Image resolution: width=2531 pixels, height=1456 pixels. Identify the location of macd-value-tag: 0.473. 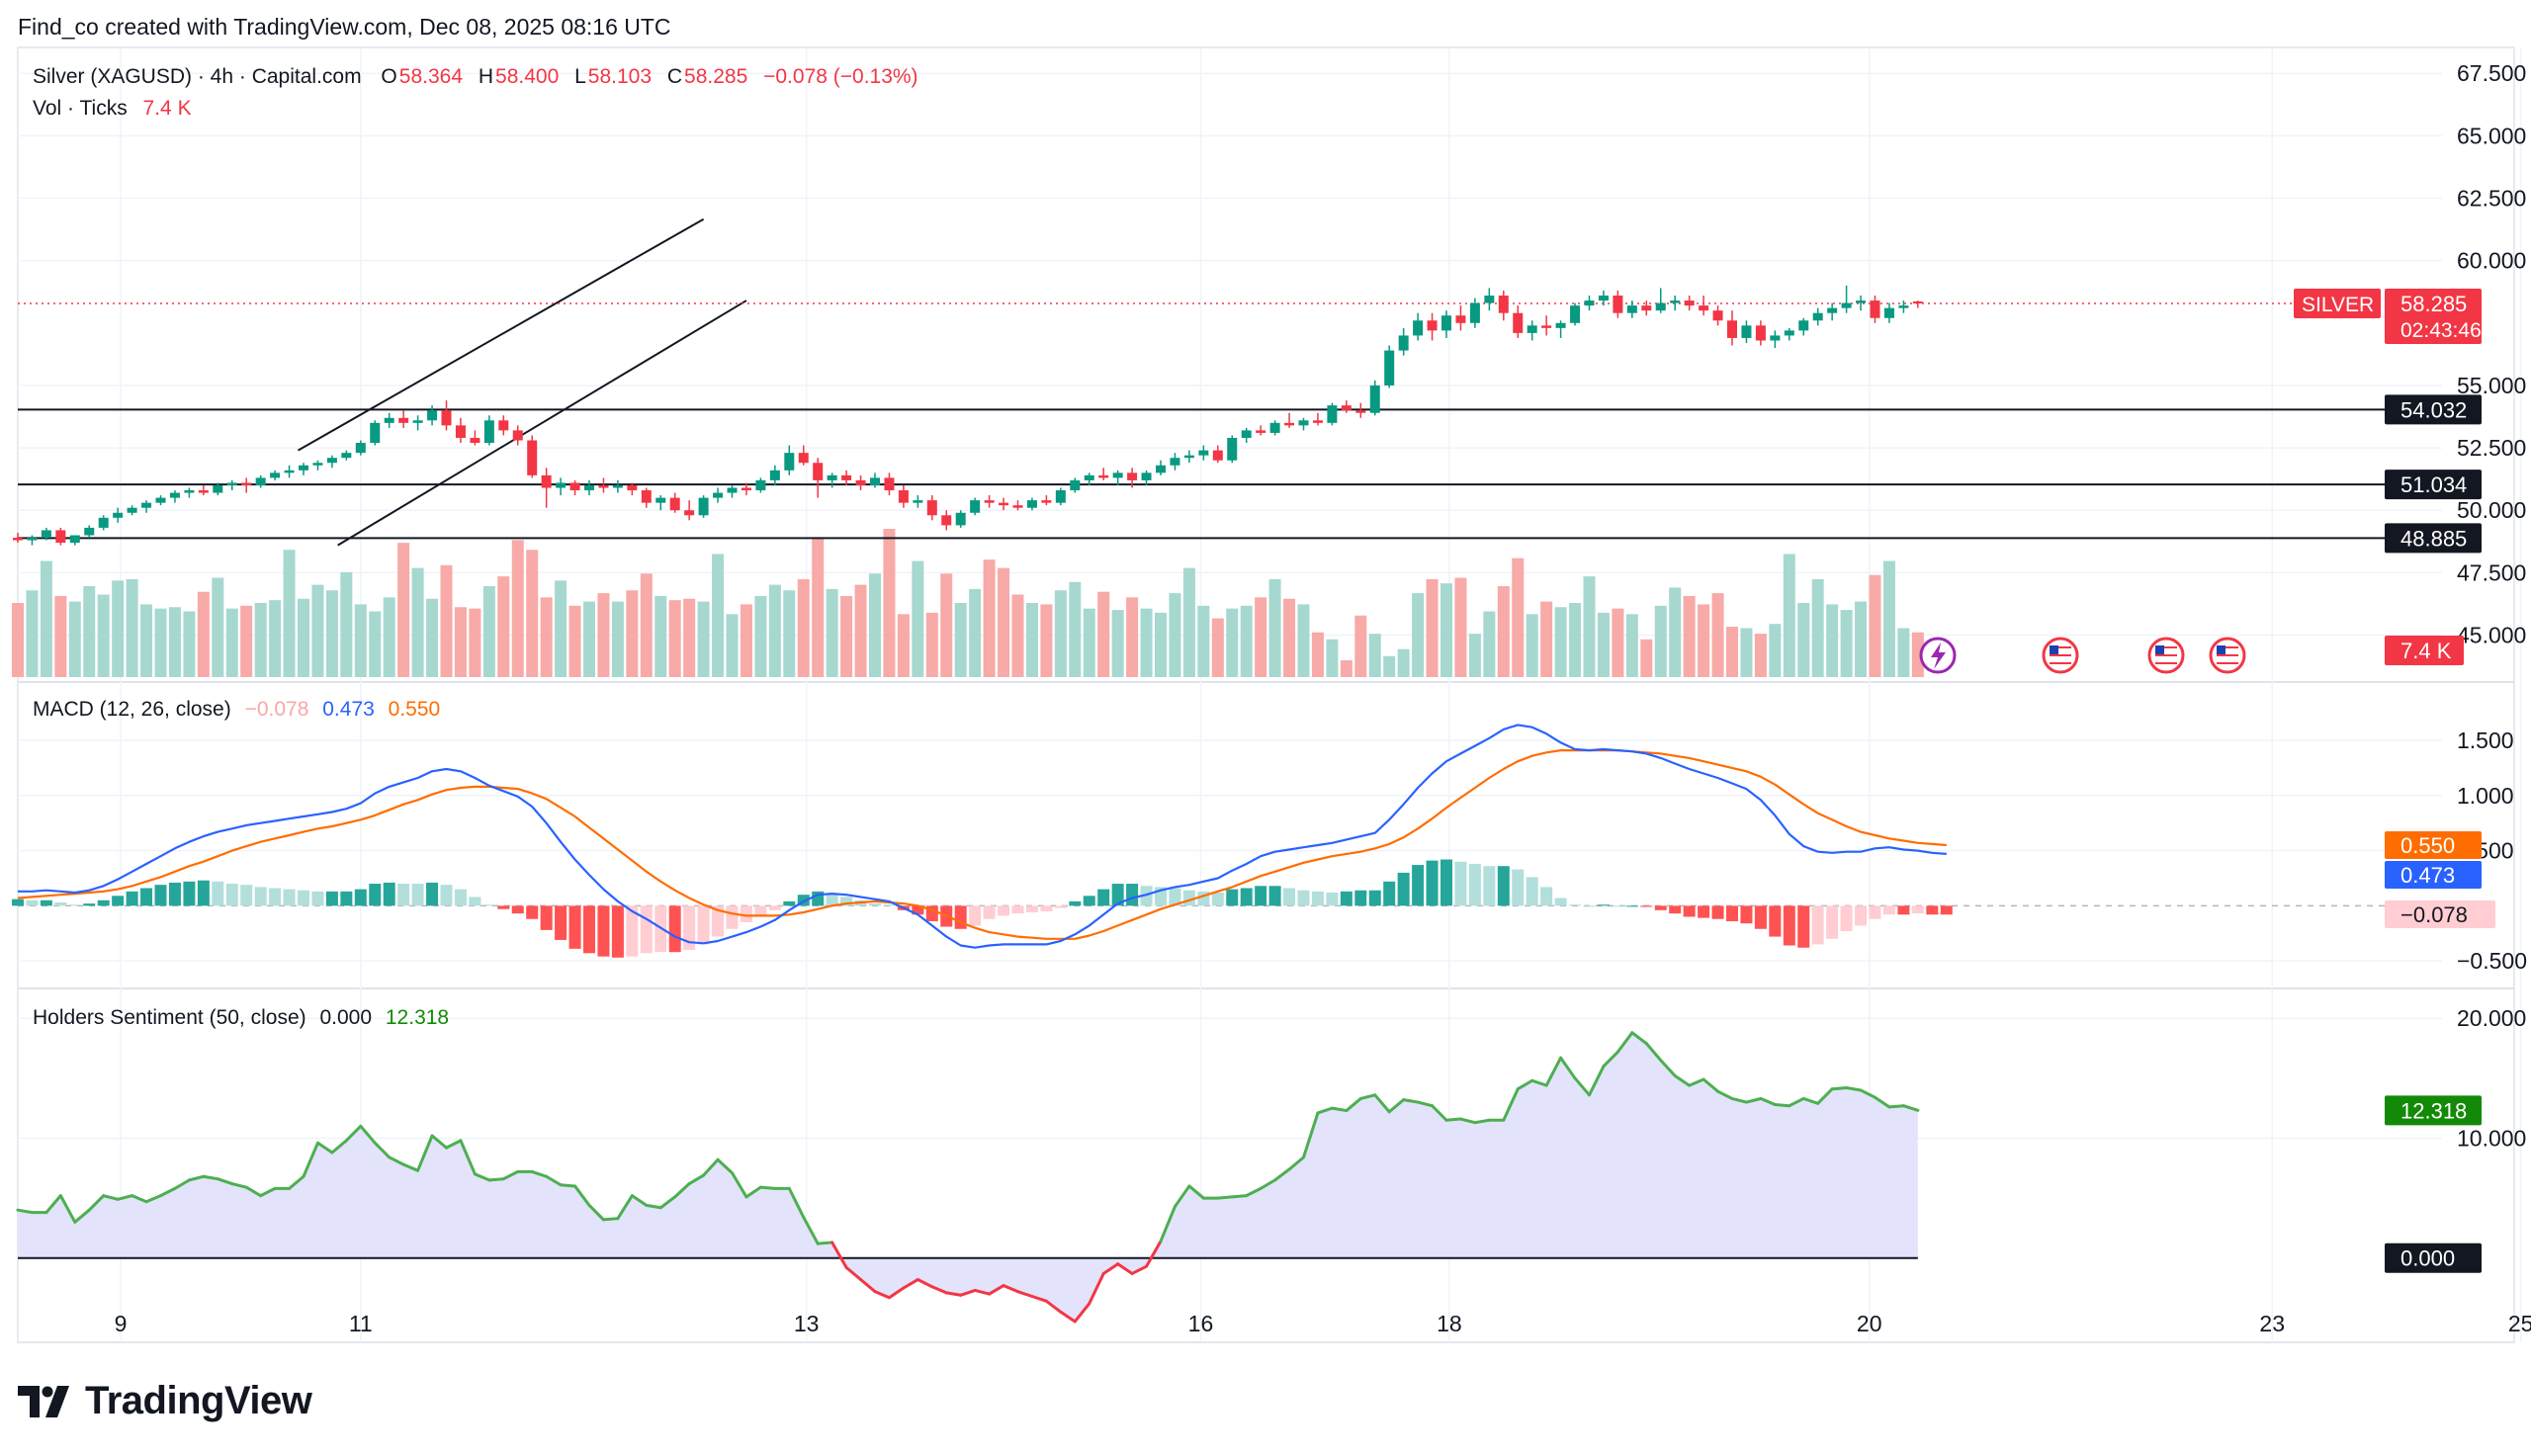
(2427, 875).